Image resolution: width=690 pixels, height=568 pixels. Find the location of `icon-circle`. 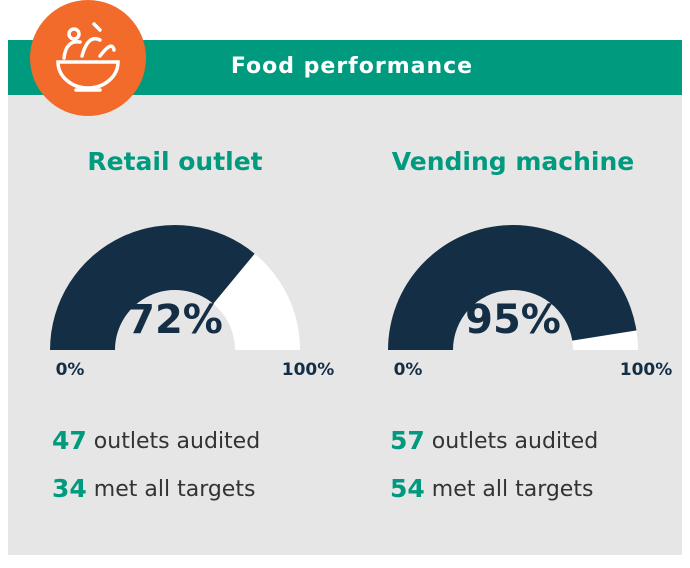

icon-circle is located at coordinates (88, 58).